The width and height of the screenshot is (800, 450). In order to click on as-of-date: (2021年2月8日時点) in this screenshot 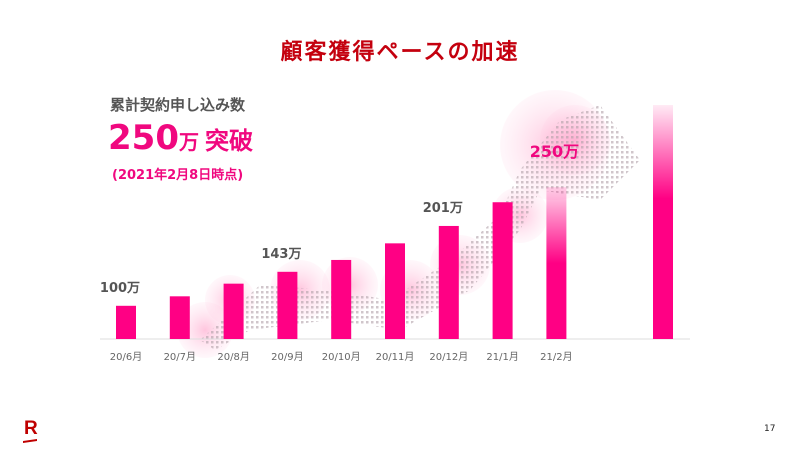, I will do `click(178, 175)`.